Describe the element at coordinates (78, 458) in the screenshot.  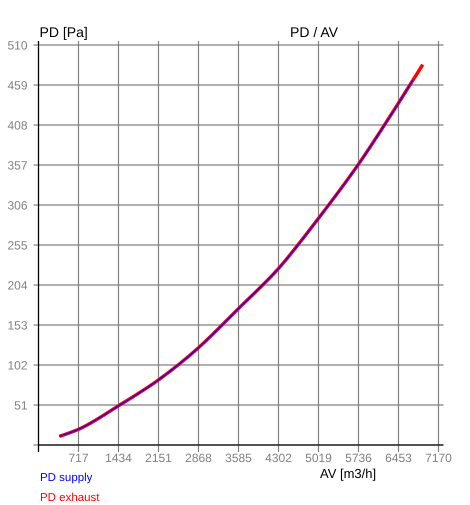
I see `x-tick-label: 717` at that location.